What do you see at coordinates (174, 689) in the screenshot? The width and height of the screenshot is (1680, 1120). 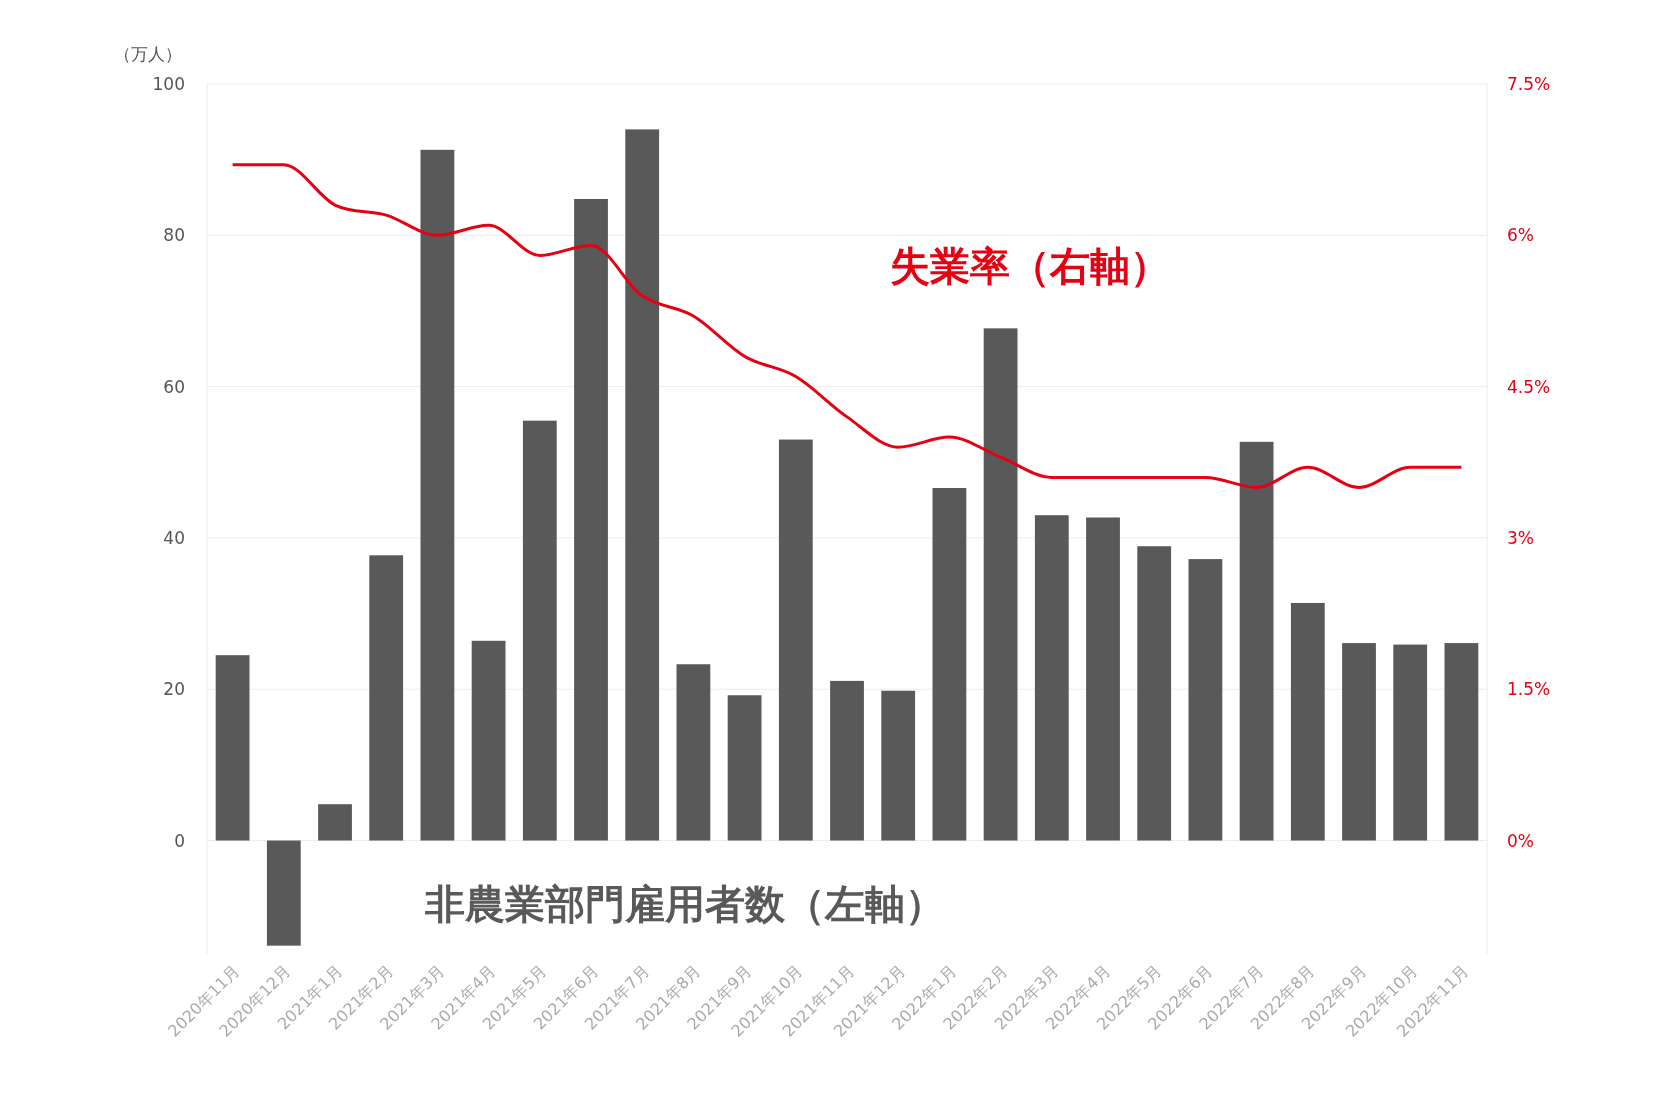 I see `y-tick-label: 20` at bounding box center [174, 689].